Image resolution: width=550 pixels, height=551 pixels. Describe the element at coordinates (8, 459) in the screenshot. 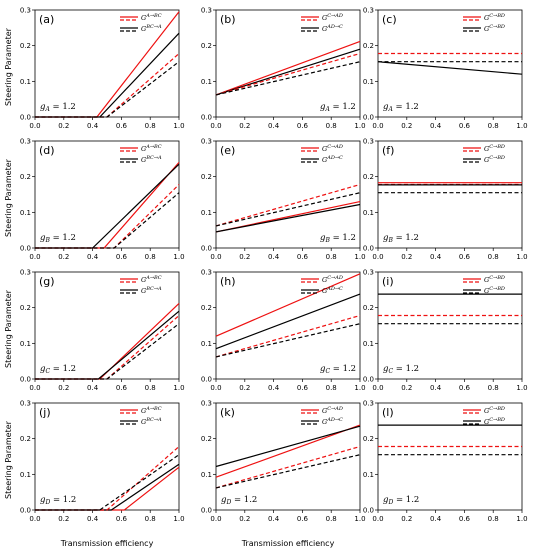

I see `figure-ylabel-row4: Steering Parameter` at that location.